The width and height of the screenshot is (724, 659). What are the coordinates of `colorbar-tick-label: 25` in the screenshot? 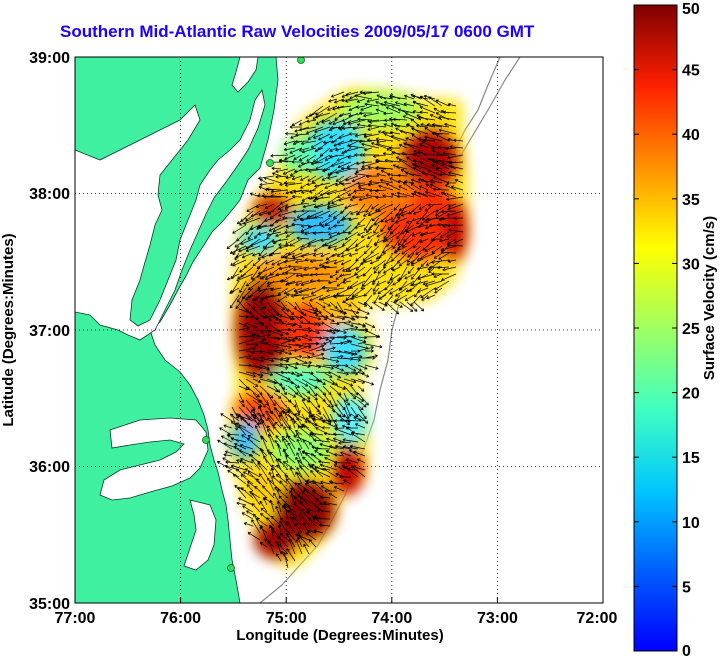 It's located at (691, 329).